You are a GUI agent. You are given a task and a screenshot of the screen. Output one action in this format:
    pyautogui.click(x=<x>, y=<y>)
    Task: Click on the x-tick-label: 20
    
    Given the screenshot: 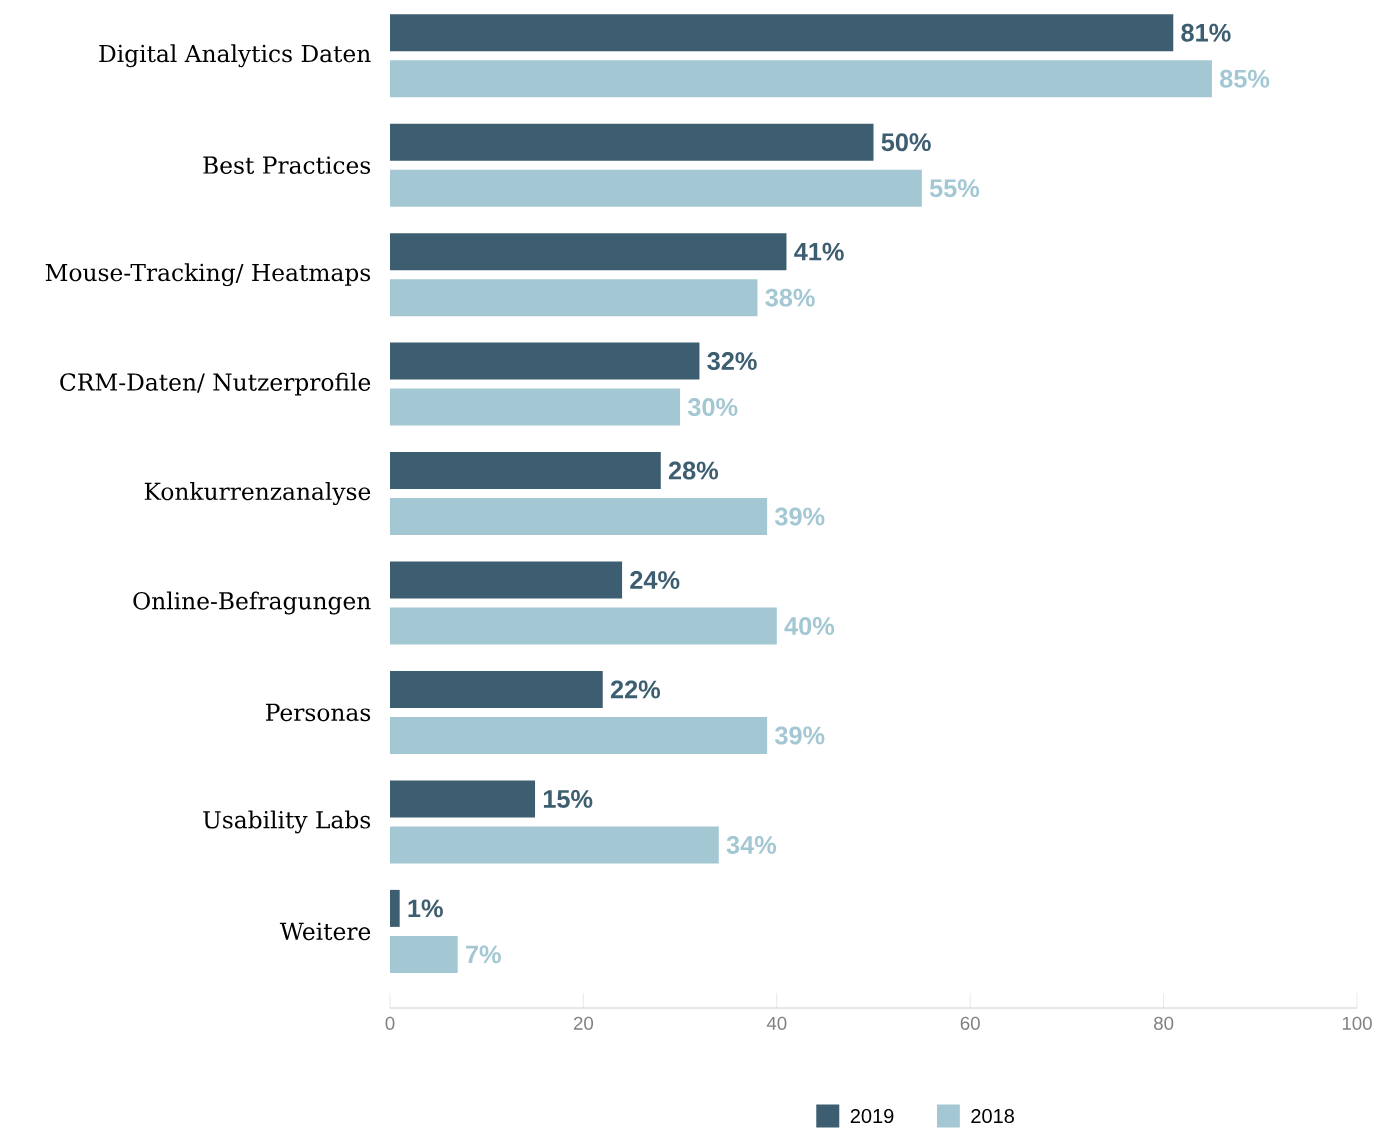 What is the action you would take?
    pyautogui.click(x=583, y=1023)
    